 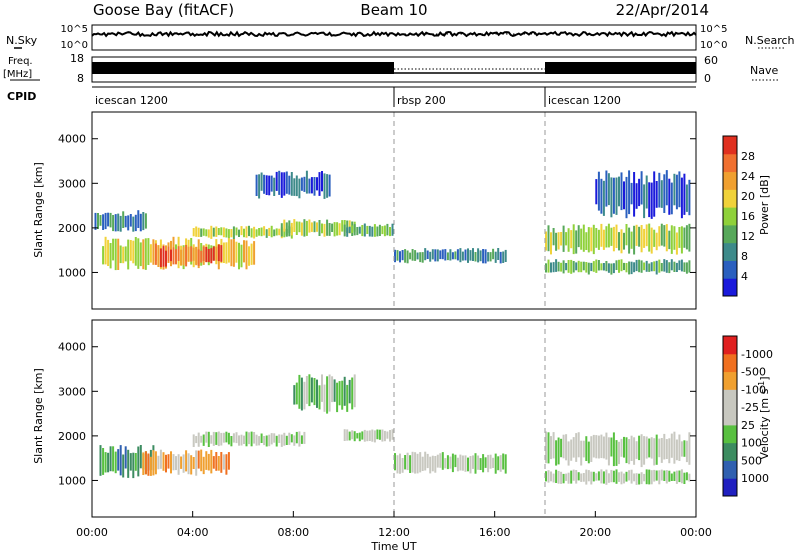 What do you see at coordinates (753, 372) in the screenshot?
I see `colorbar-tick-label: -500` at bounding box center [753, 372].